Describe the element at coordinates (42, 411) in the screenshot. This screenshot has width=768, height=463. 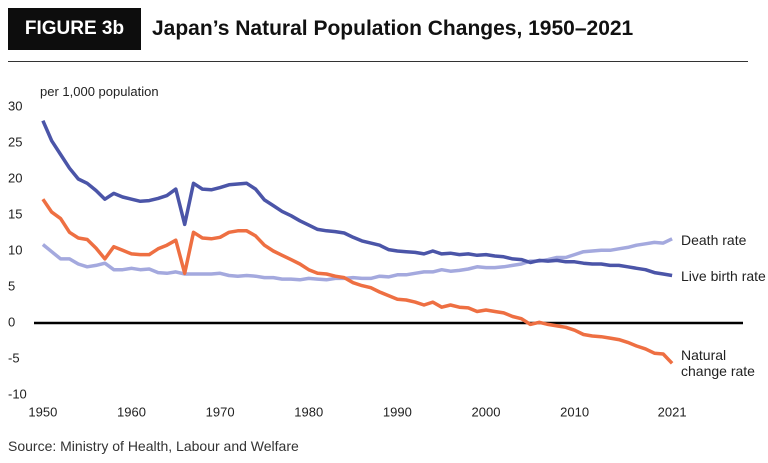
I see `x-tick-label: 1950` at that location.